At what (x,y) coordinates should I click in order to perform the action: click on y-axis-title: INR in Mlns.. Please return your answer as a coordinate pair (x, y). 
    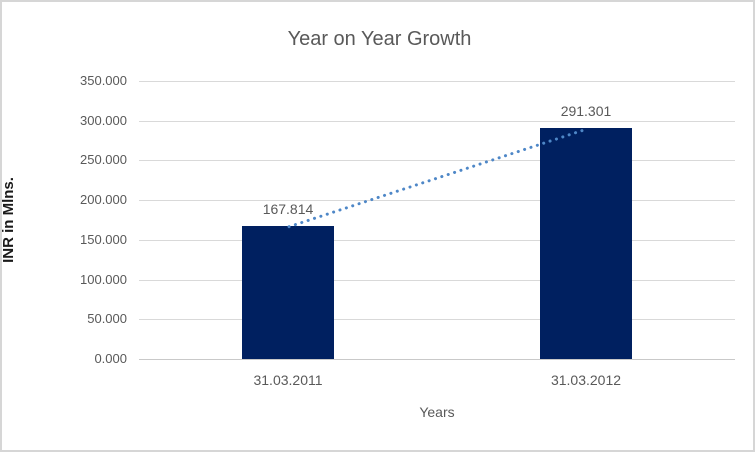
    Looking at the image, I should click on (8, 220).